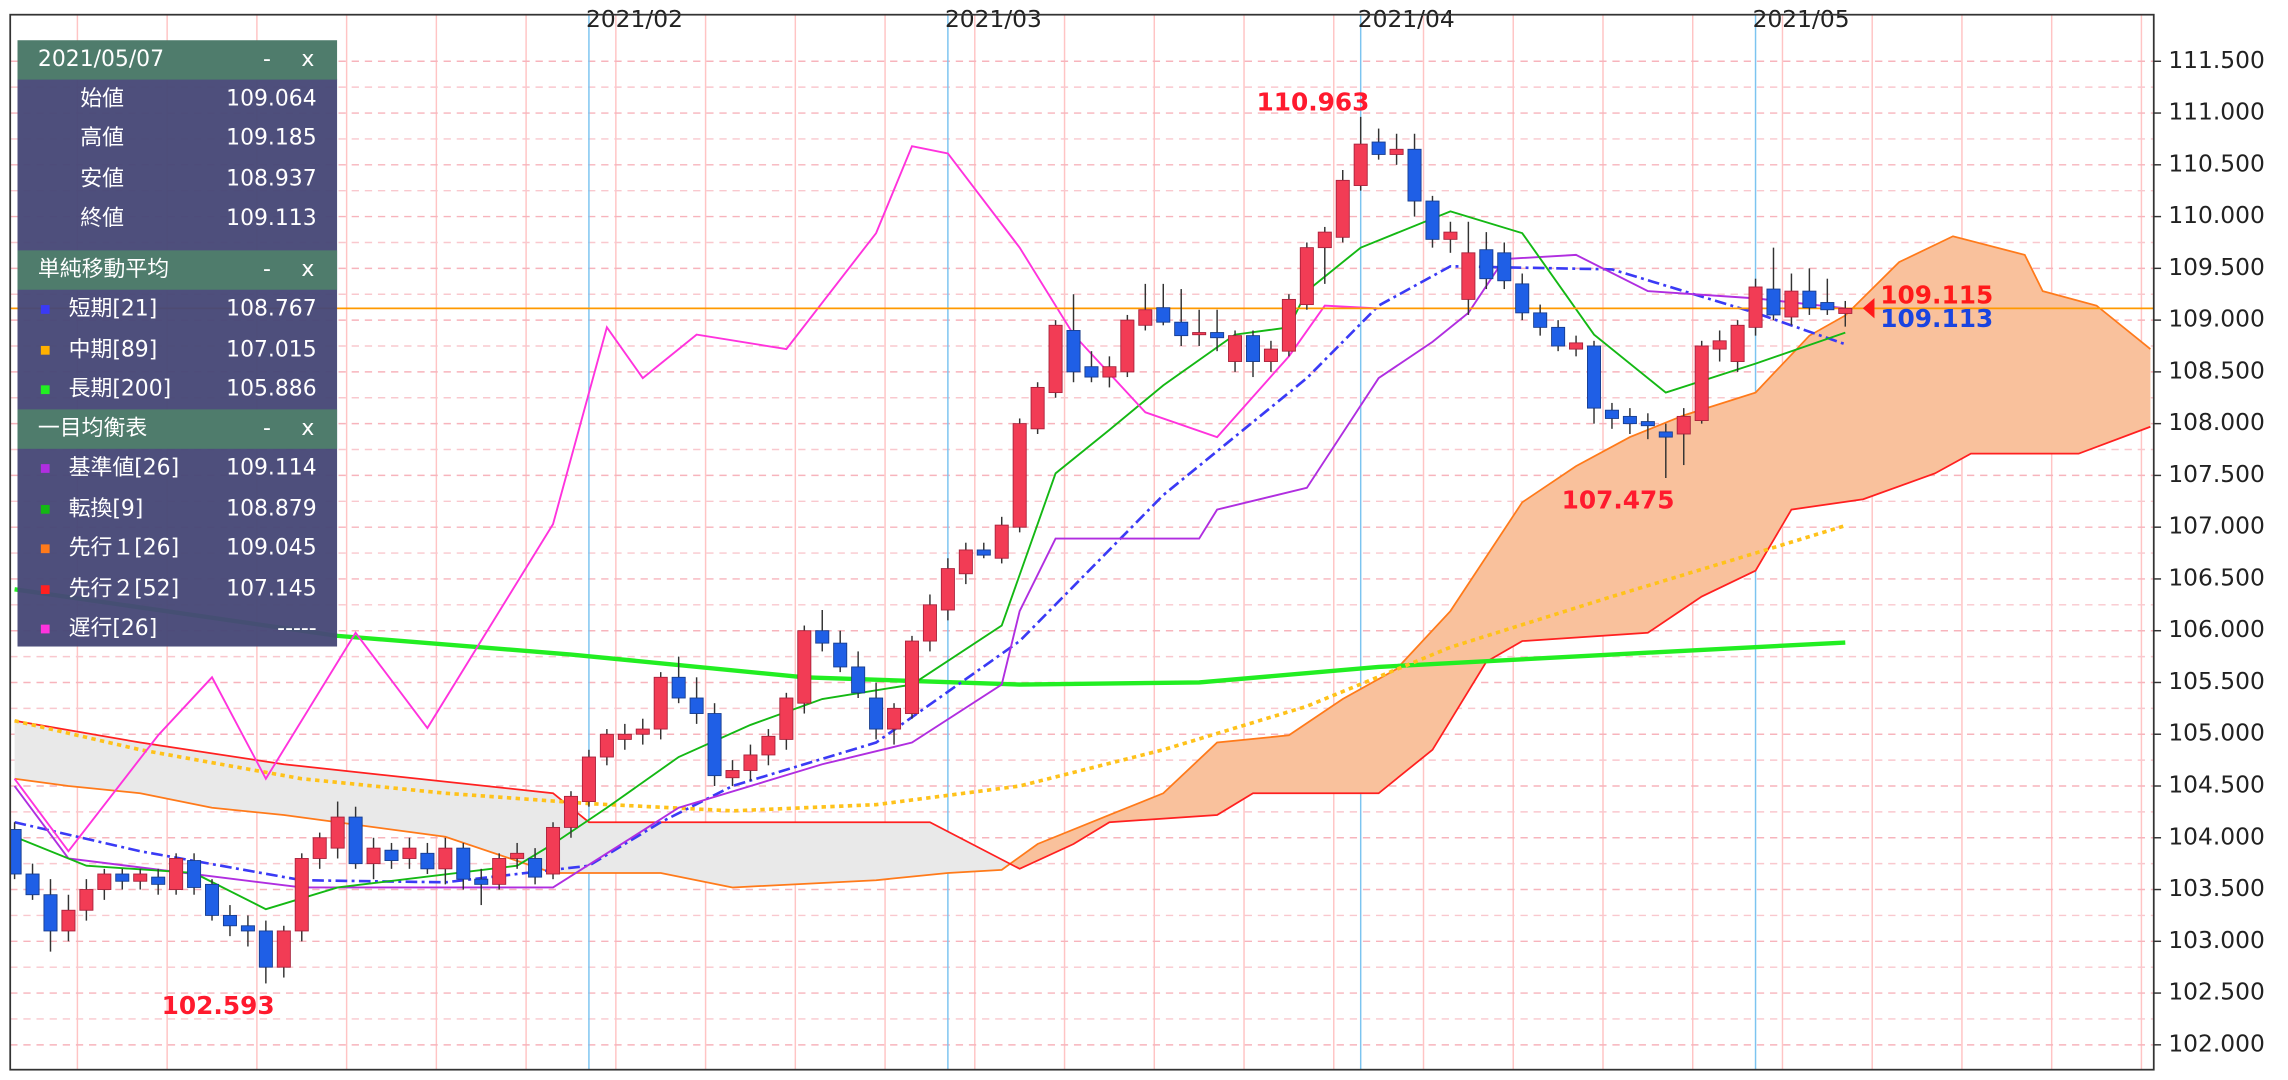  What do you see at coordinates (124, 468) in the screenshot?
I see `panel-label: 基準値[26]` at bounding box center [124, 468].